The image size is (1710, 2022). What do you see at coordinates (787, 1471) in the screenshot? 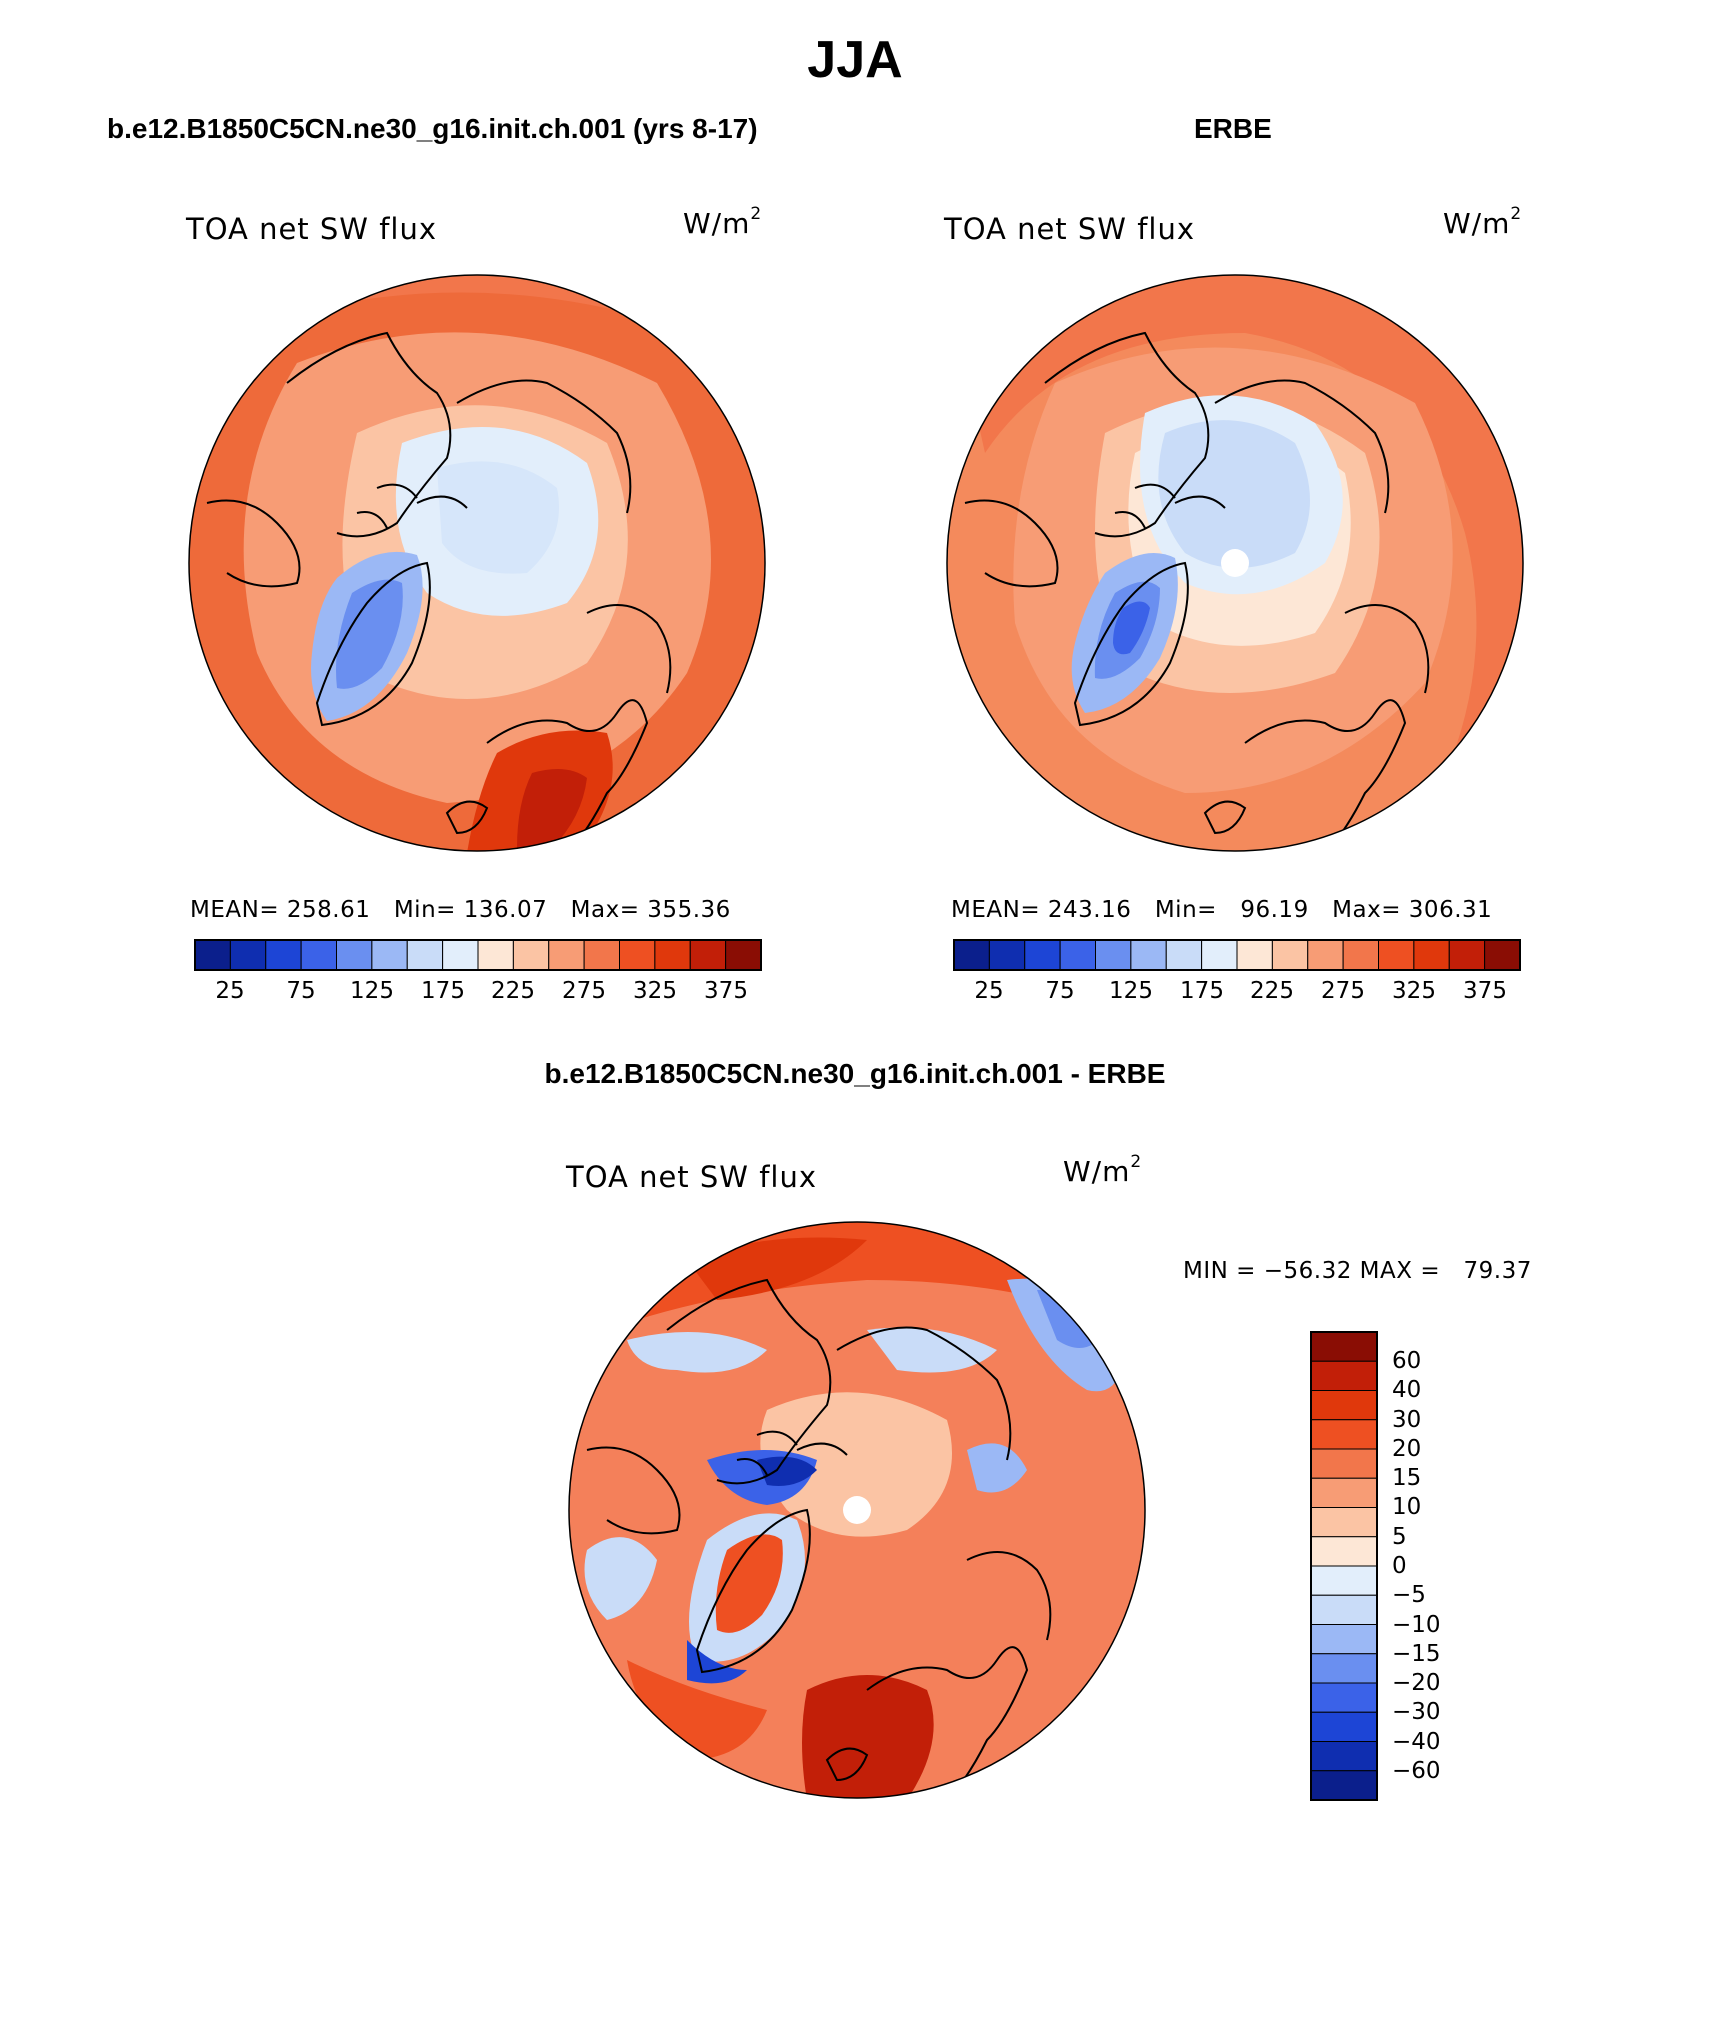
I see `panel-3-archipelago-dark` at bounding box center [787, 1471].